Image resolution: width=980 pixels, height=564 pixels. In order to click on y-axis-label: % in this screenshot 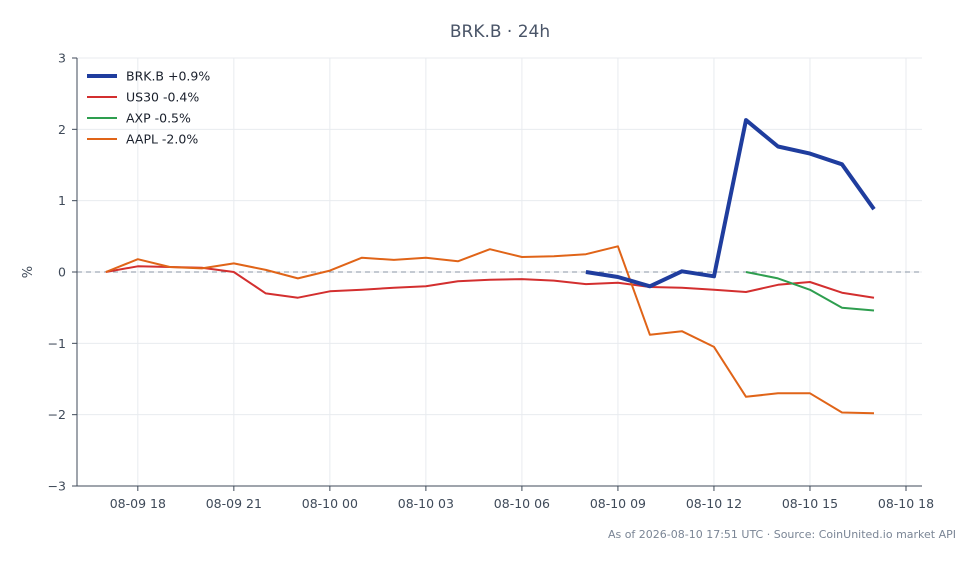, I will do `click(28, 272)`.